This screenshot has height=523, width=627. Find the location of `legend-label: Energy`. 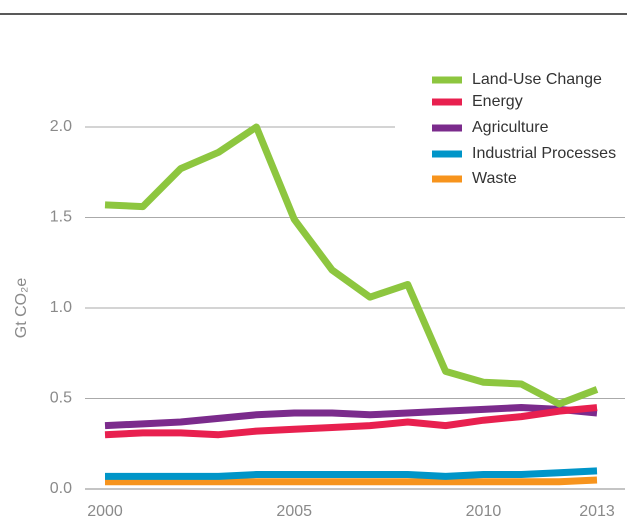

legend-label: Energy is located at coordinates (497, 101).